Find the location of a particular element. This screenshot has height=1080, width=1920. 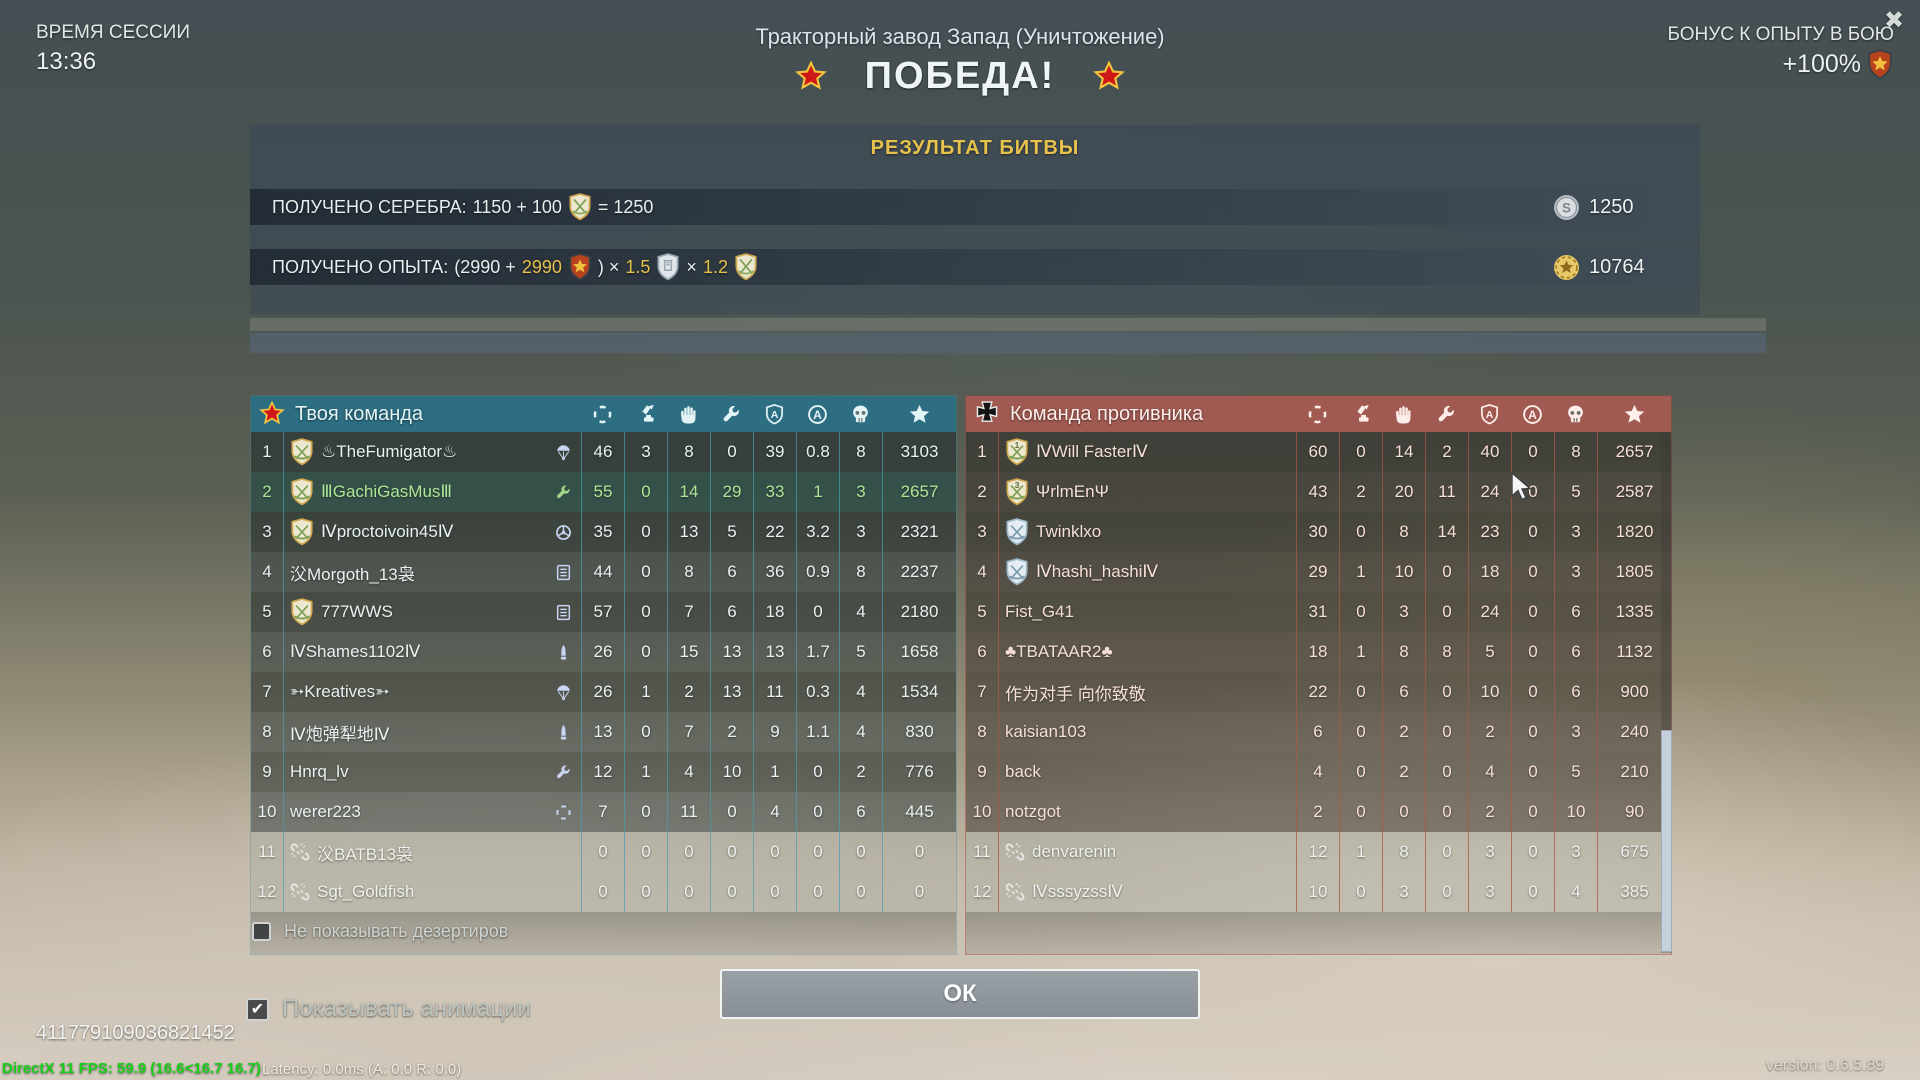

player-name: 作为对手 向你致敬 is located at coordinates (1075, 694).